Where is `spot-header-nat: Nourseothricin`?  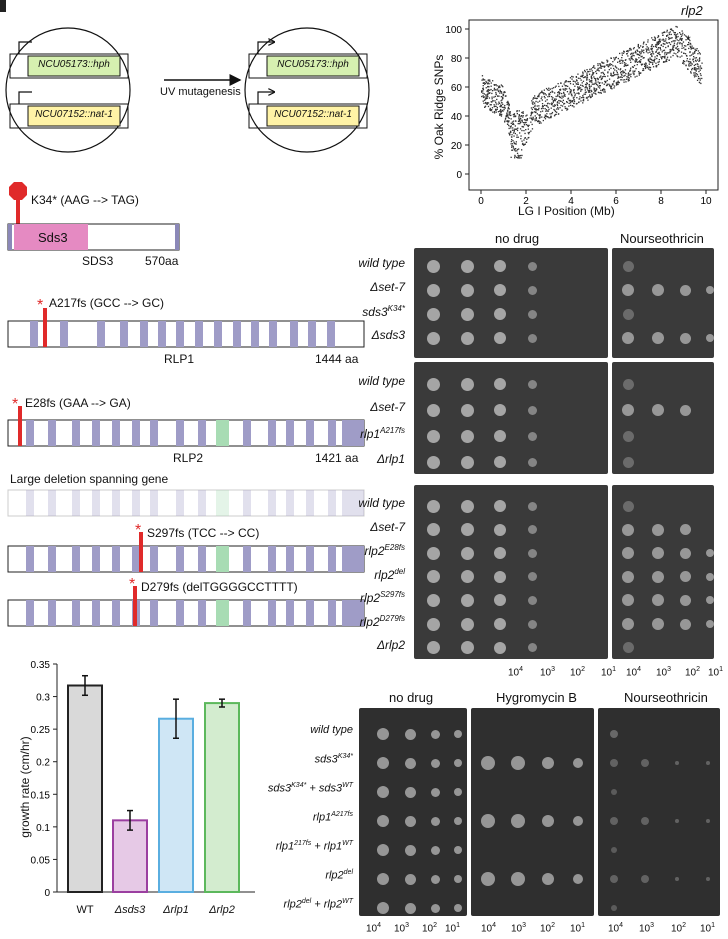
spot-header-nat: Nourseothricin is located at coordinates (662, 238).